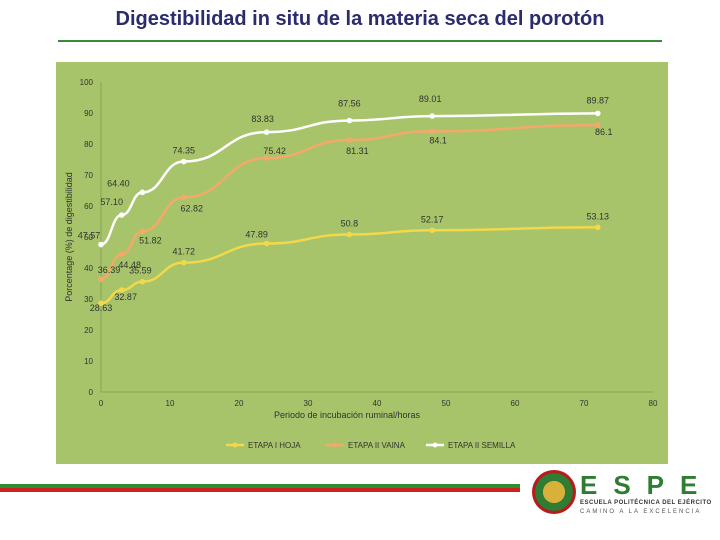 The width and height of the screenshot is (720, 540). What do you see at coordinates (88, 361) in the screenshot?
I see `y-tick-label: 10` at bounding box center [88, 361].